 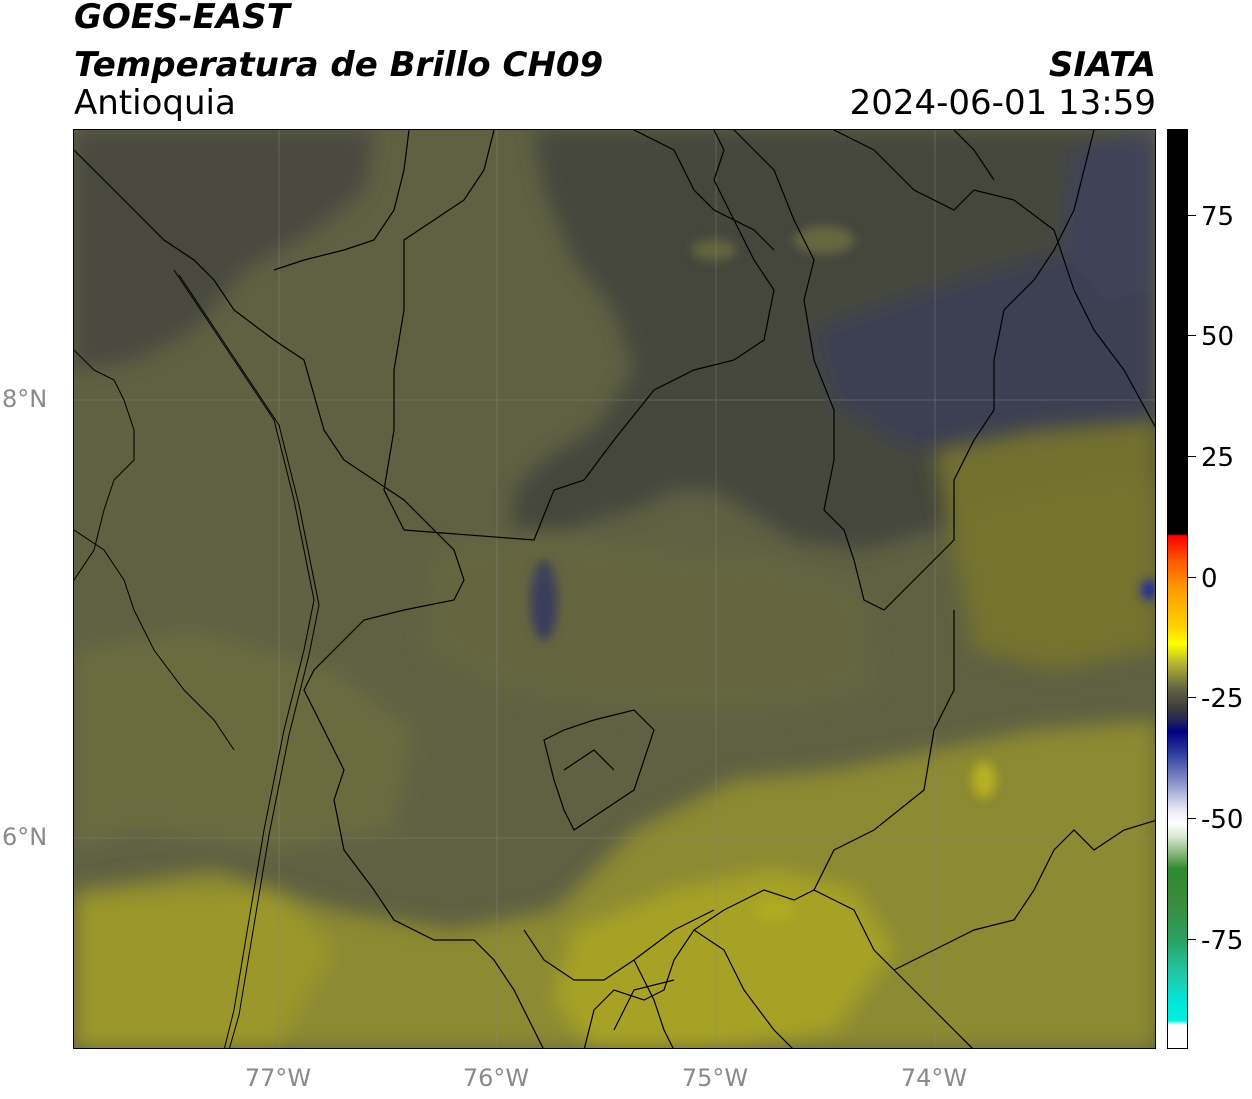 I want to click on colorbar-label-minus75: -75, so click(x=1222, y=941).